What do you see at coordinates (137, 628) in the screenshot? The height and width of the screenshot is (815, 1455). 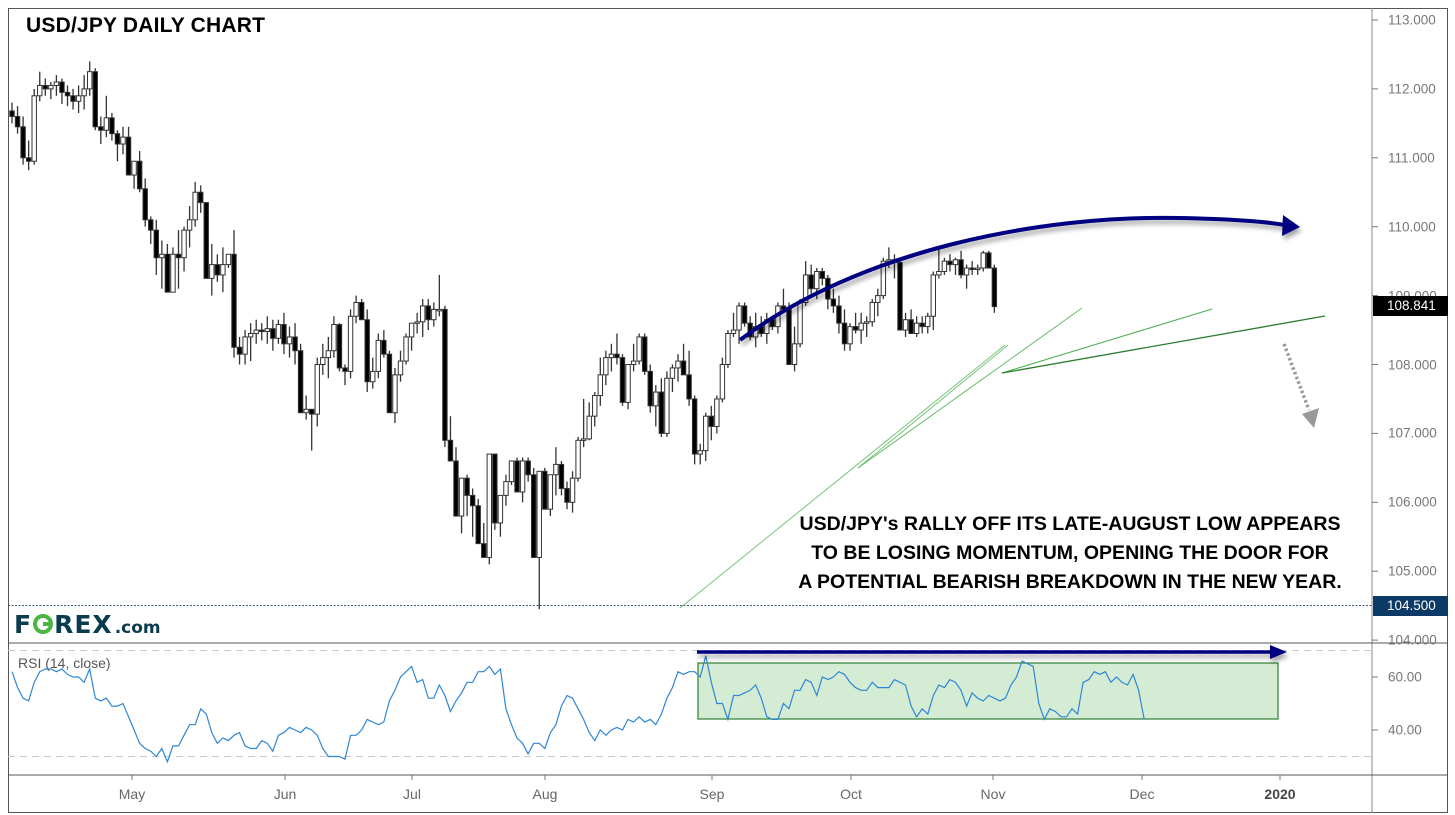 I see `logo-suffix: .com` at bounding box center [137, 628].